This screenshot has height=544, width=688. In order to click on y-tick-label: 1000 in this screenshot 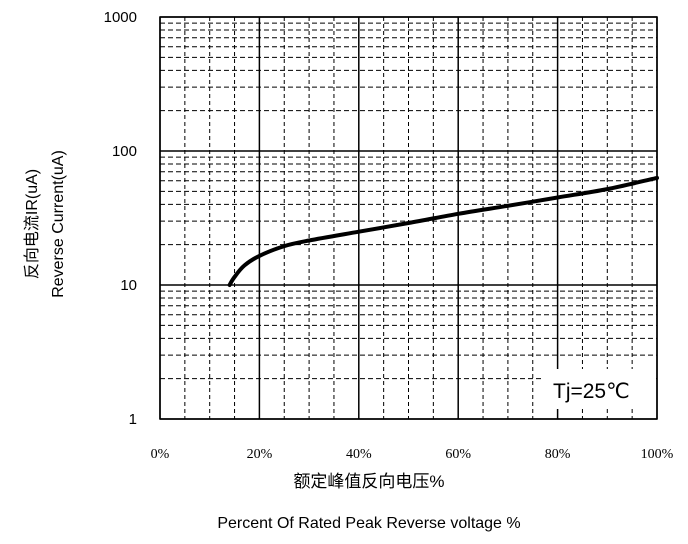, I will do `click(120, 17)`.